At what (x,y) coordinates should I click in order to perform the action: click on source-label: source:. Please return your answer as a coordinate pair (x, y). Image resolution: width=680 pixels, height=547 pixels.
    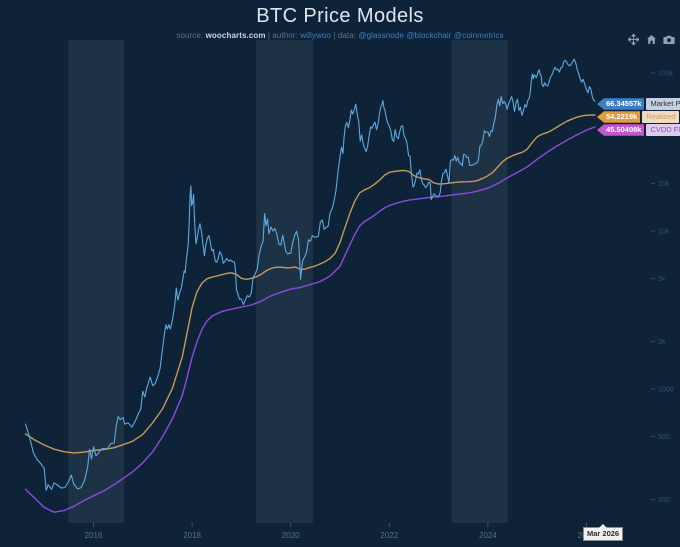
    Looking at the image, I should click on (191, 35).